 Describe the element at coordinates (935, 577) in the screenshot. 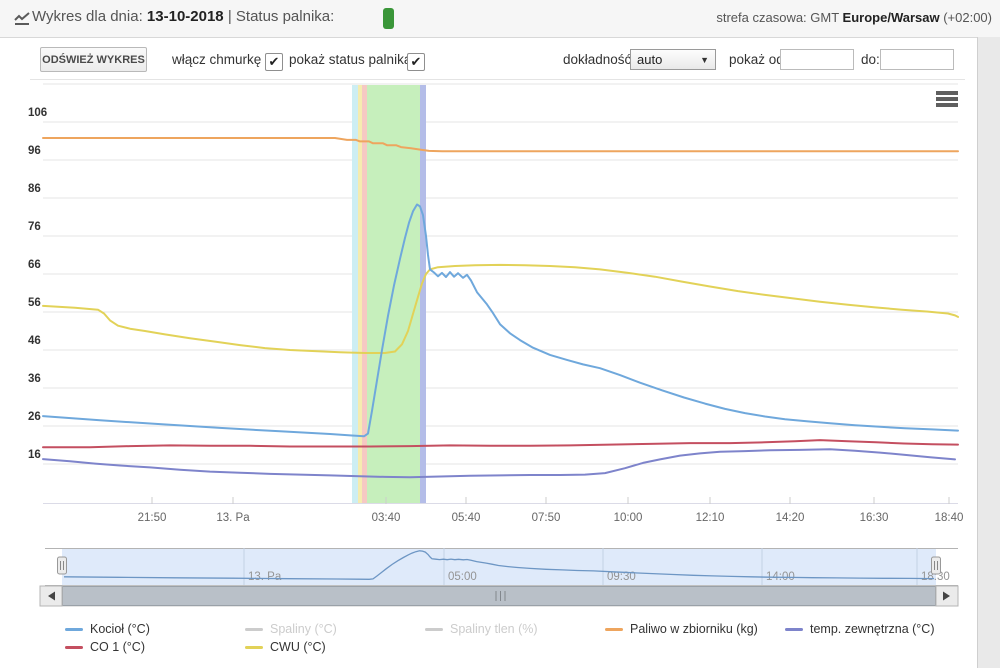

I see `navigator-axis-label: 18:30` at that location.